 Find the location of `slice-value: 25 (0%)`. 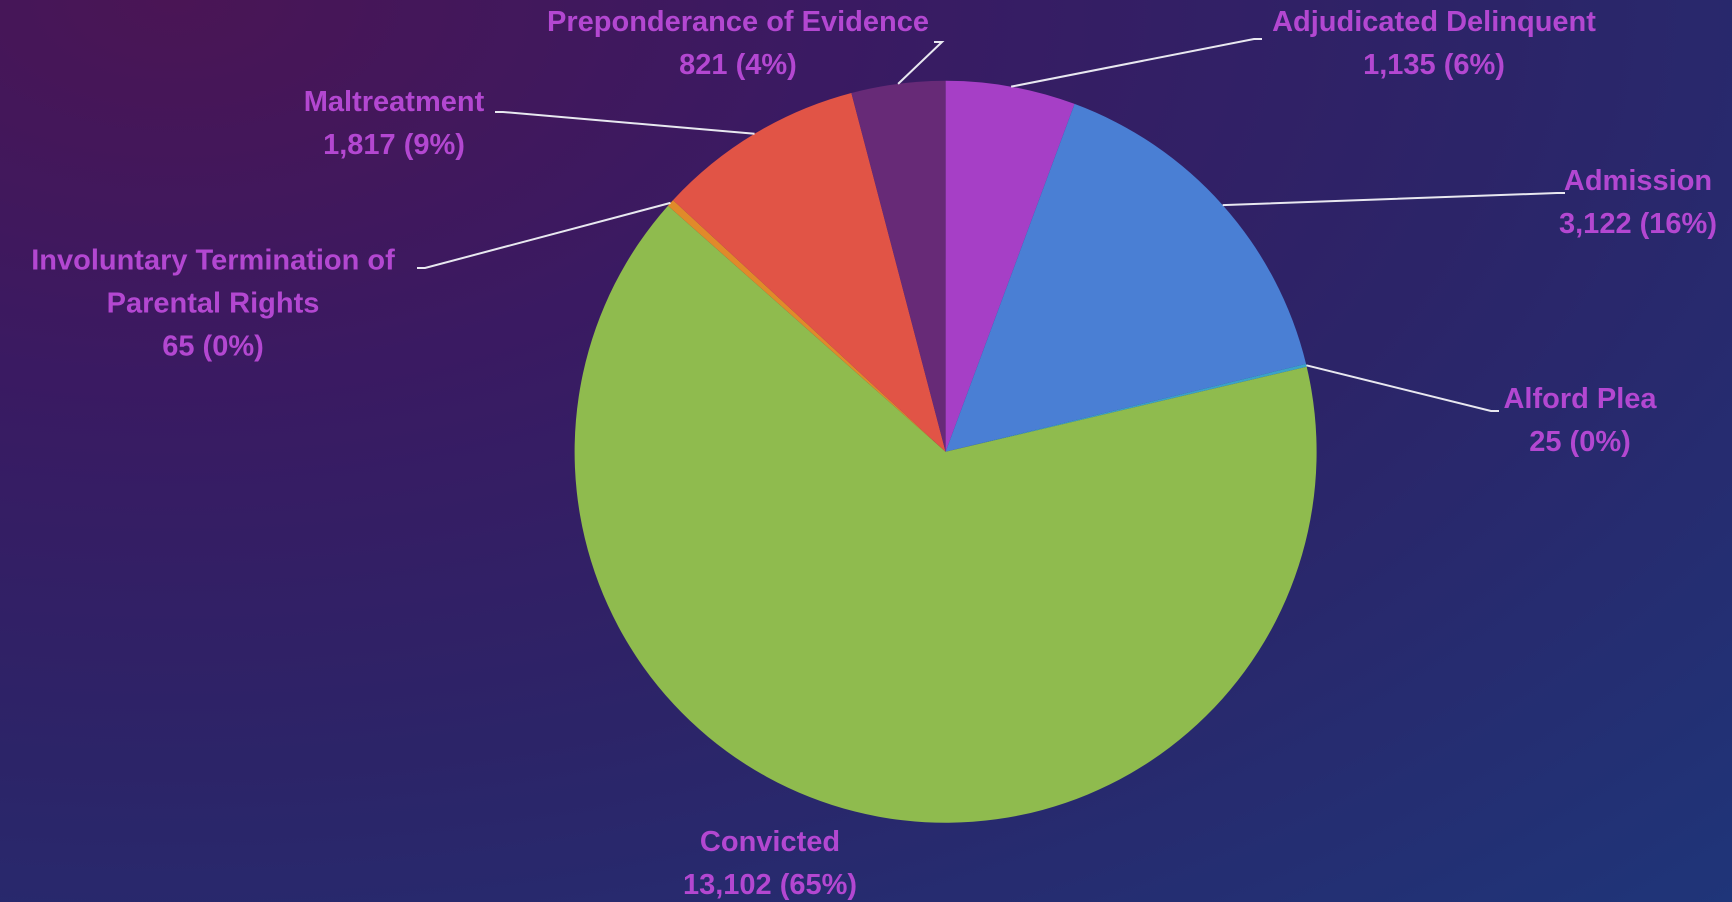

slice-value: 25 (0%) is located at coordinates (1580, 442).